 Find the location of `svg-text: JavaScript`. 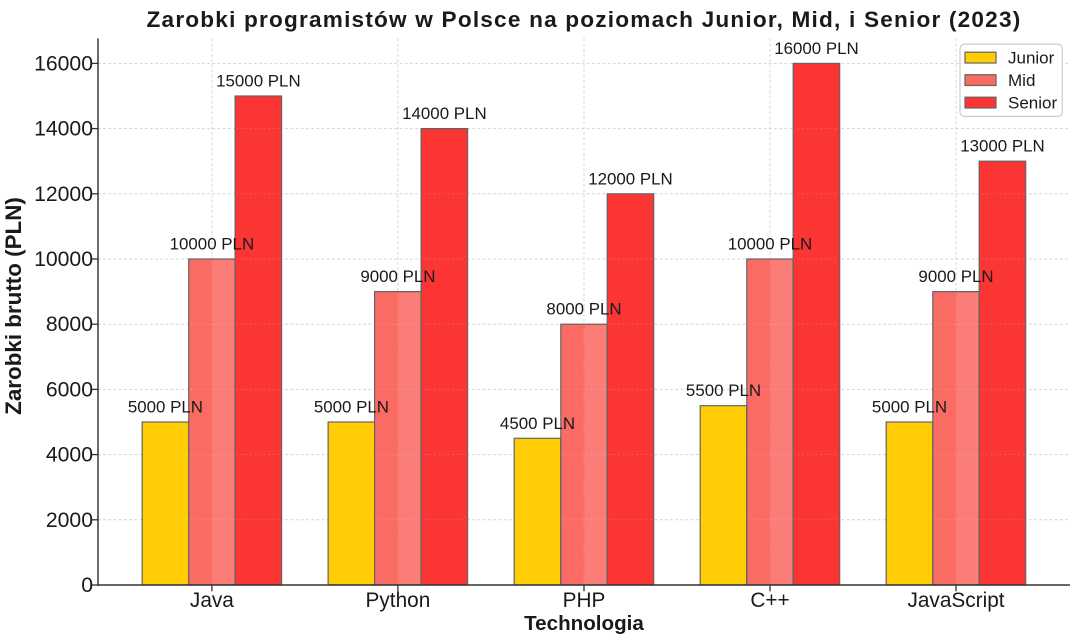

svg-text: JavaScript is located at coordinates (955, 600).